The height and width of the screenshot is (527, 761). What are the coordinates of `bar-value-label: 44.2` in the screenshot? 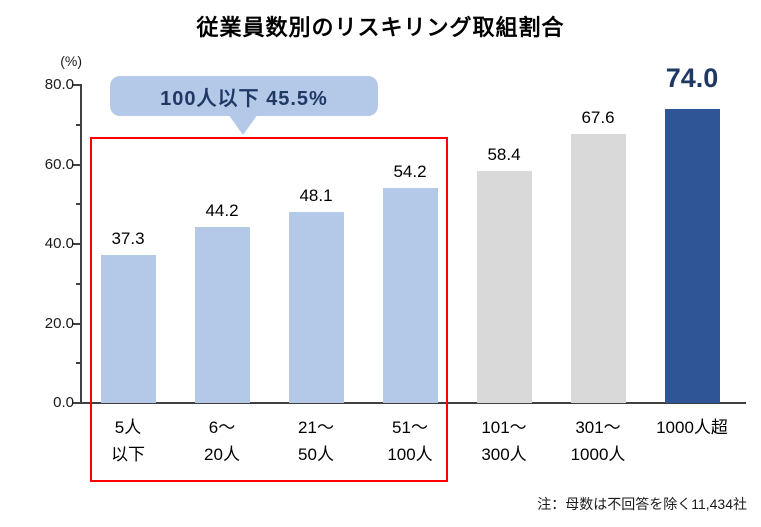 It's located at (222, 211).